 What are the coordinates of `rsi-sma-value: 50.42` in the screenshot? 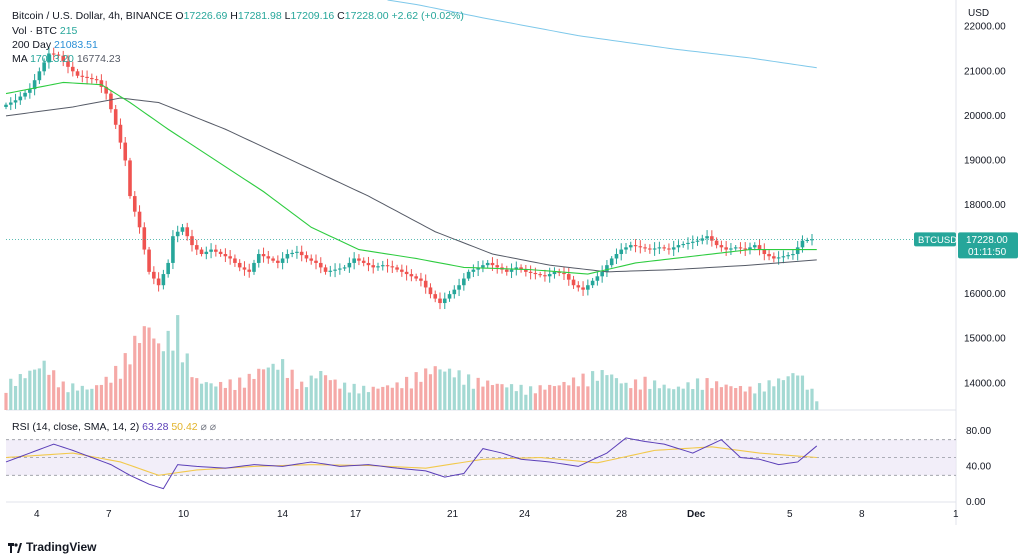 It's located at (184, 427).